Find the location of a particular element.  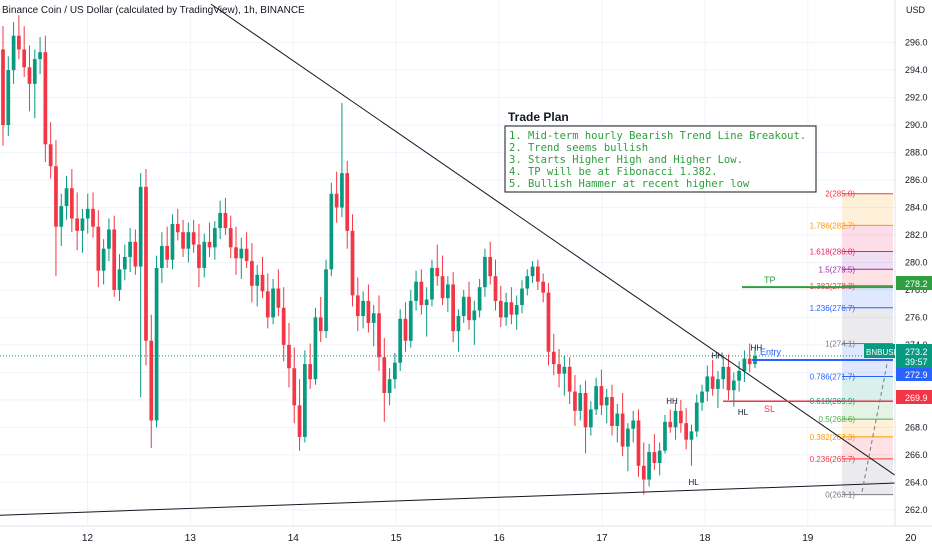

trade-plan-box is located at coordinates (660, 159).